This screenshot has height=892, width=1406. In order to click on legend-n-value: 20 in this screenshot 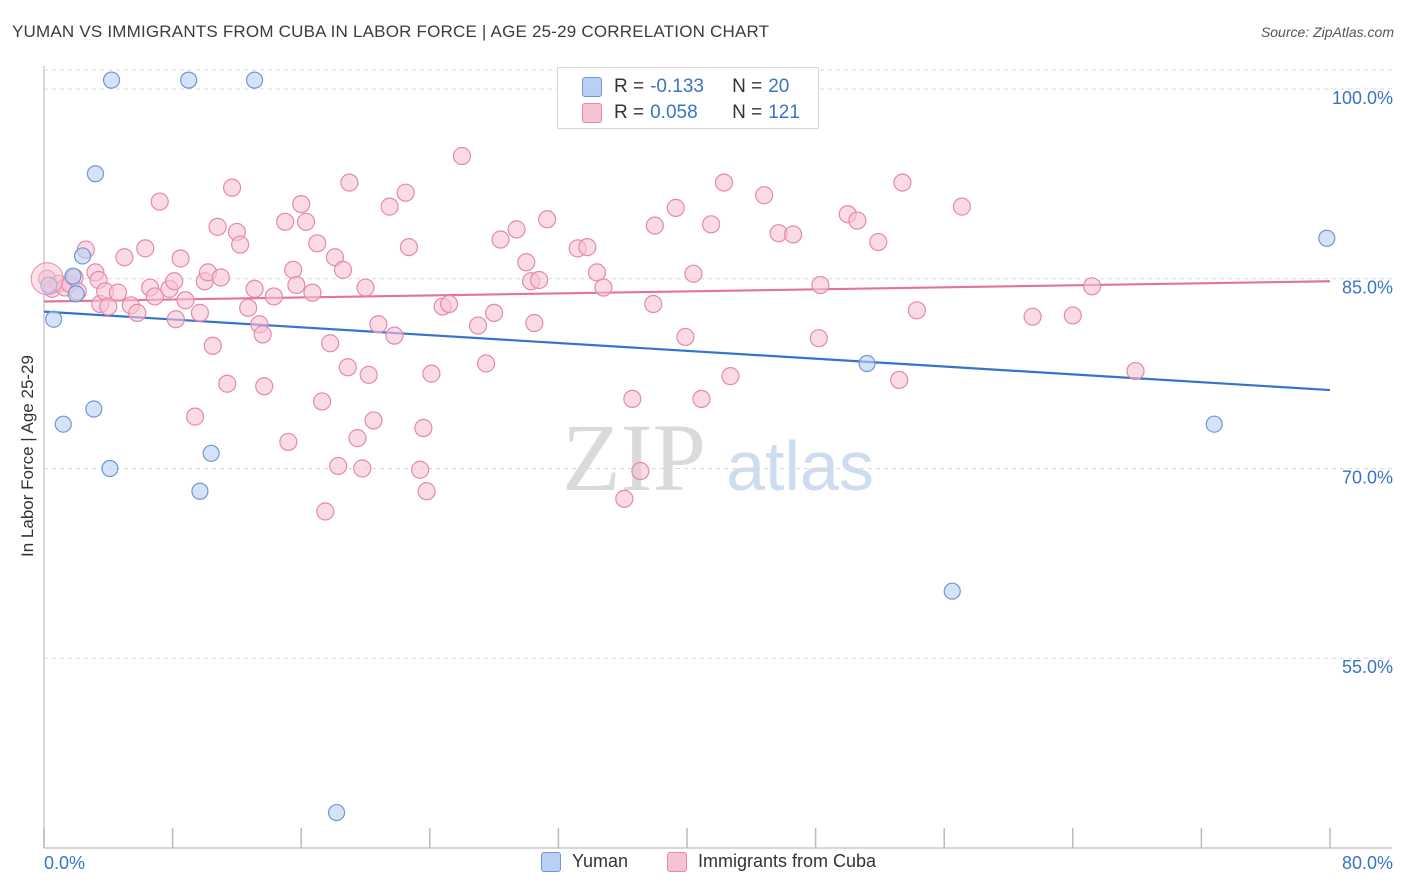, I will do `click(779, 86)`.